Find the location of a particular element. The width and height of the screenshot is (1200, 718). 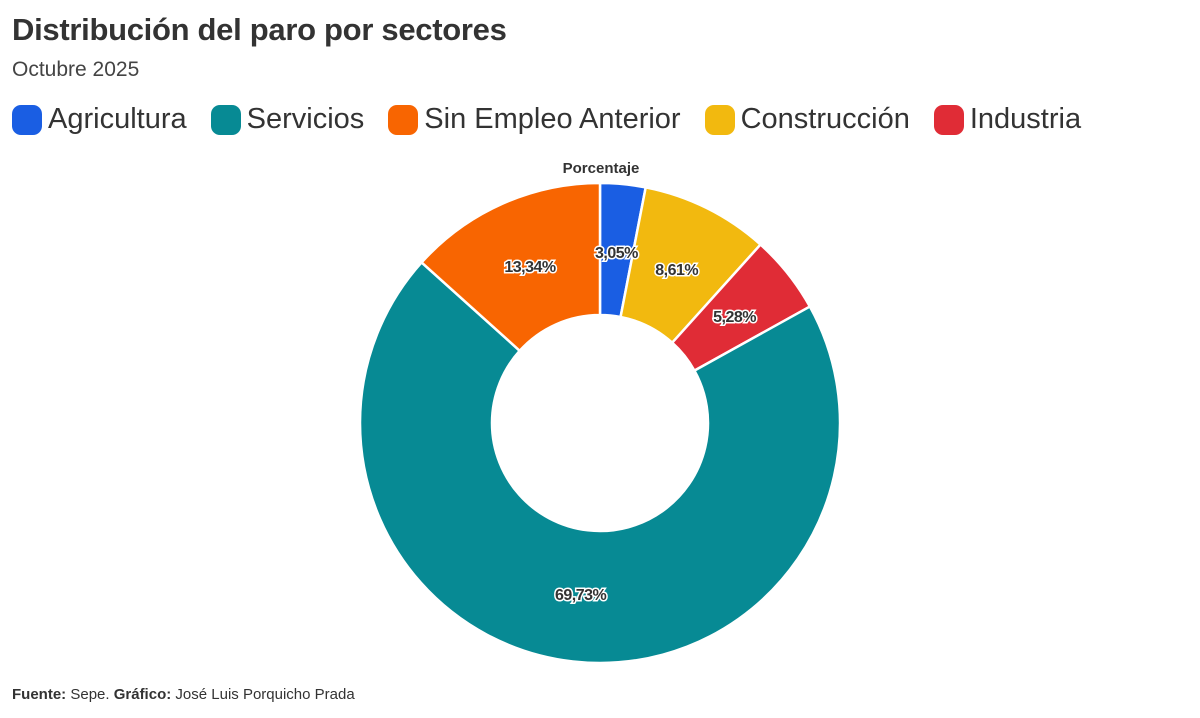

source-text: Sepe. is located at coordinates (90, 694).